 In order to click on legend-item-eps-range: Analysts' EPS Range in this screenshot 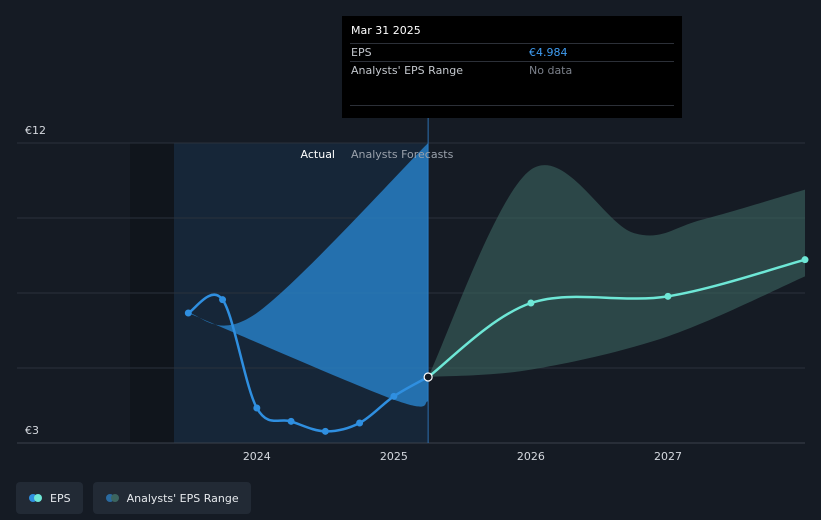, I will do `click(171, 498)`.